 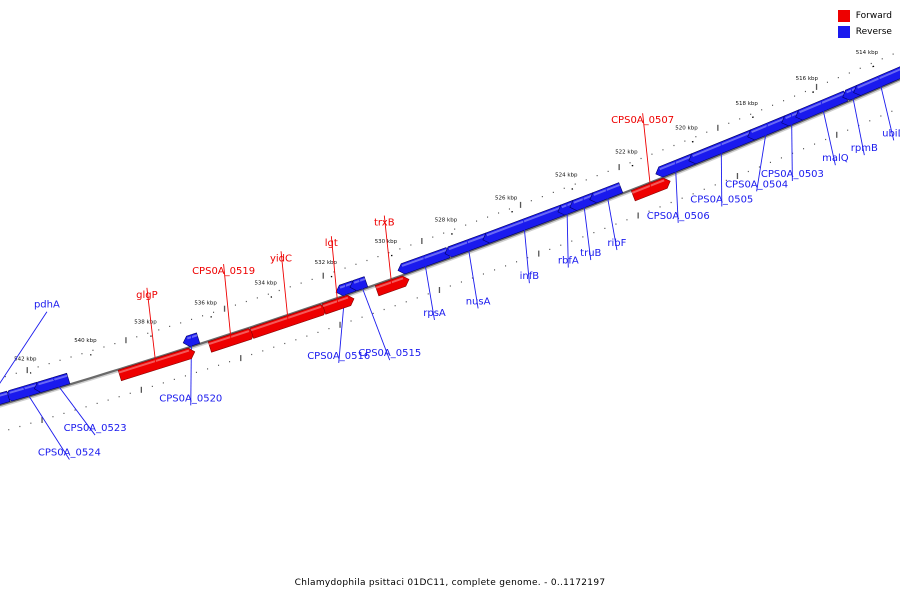 What do you see at coordinates (156, 334) in the screenshot?
I see `gene-glgp: glgP` at bounding box center [156, 334].